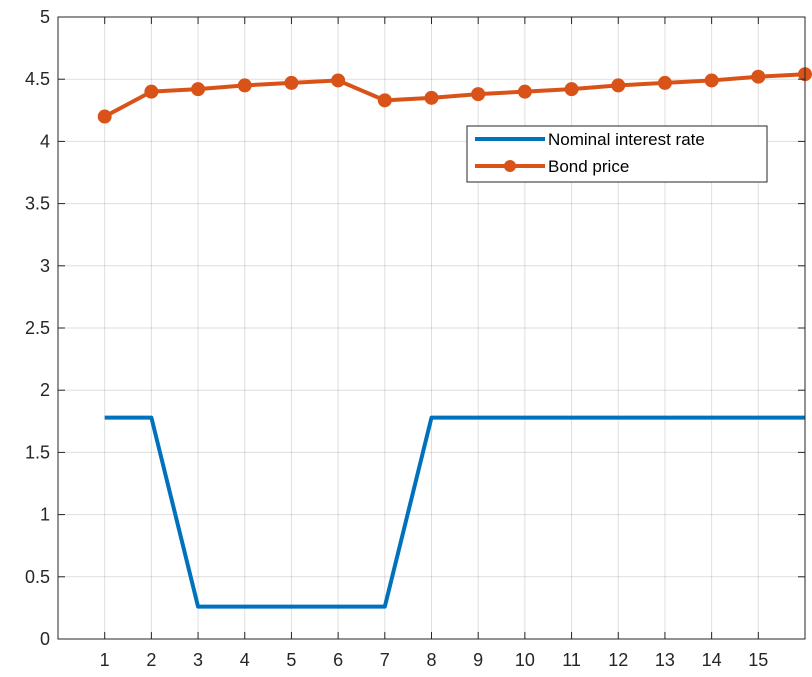 Image resolution: width=812 pixels, height=677 pixels. I want to click on x-tick-label: 14, so click(712, 660).